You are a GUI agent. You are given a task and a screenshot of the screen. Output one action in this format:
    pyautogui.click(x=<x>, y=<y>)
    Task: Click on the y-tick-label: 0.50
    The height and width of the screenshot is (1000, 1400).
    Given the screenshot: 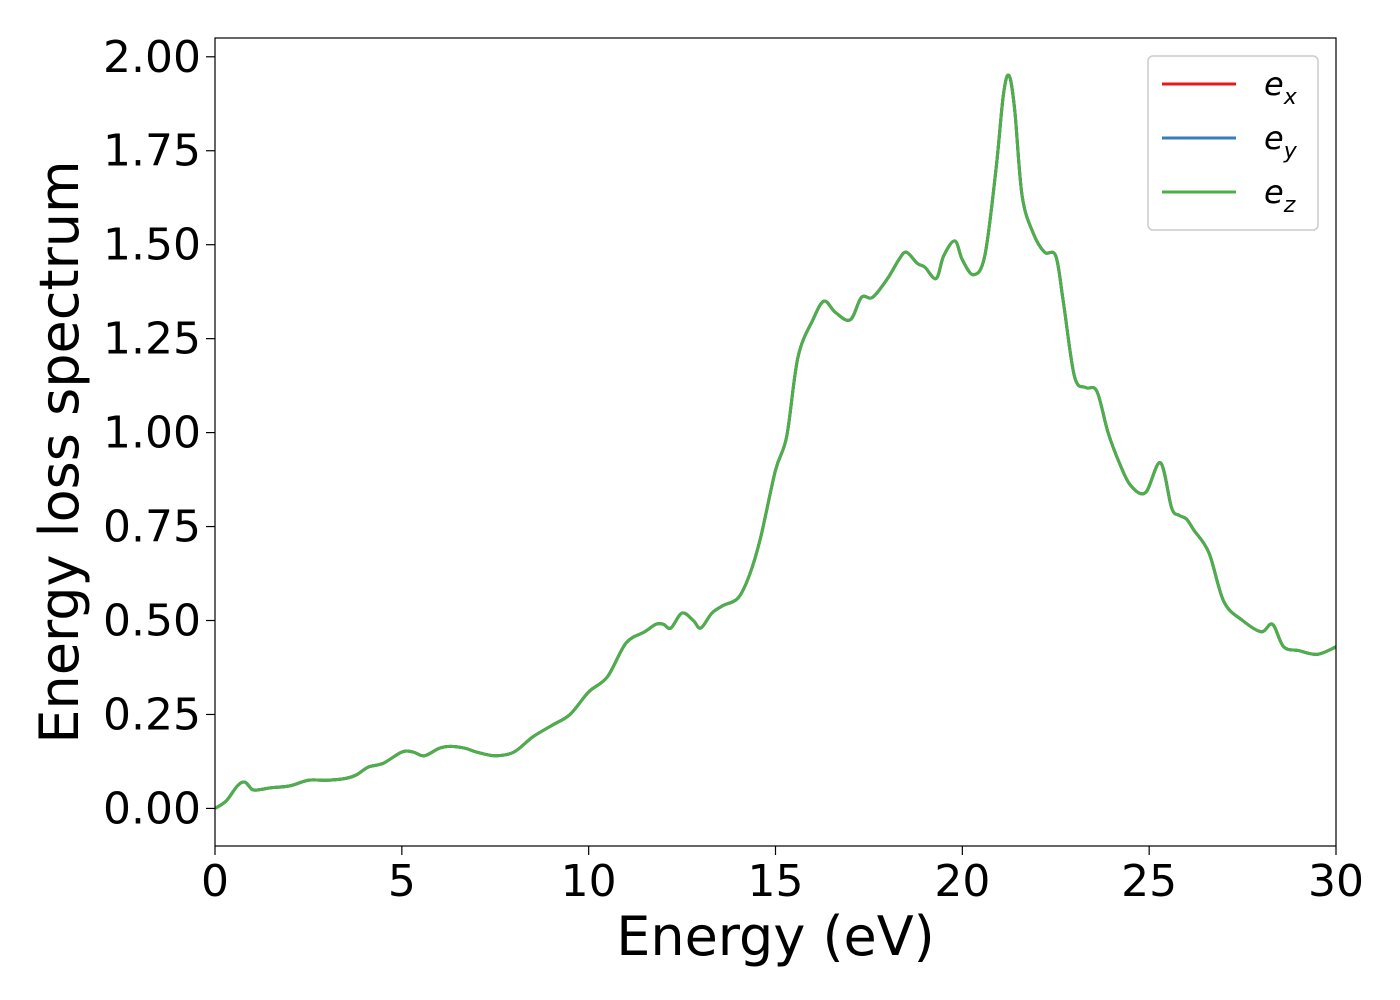 What is the action you would take?
    pyautogui.click(x=152, y=621)
    